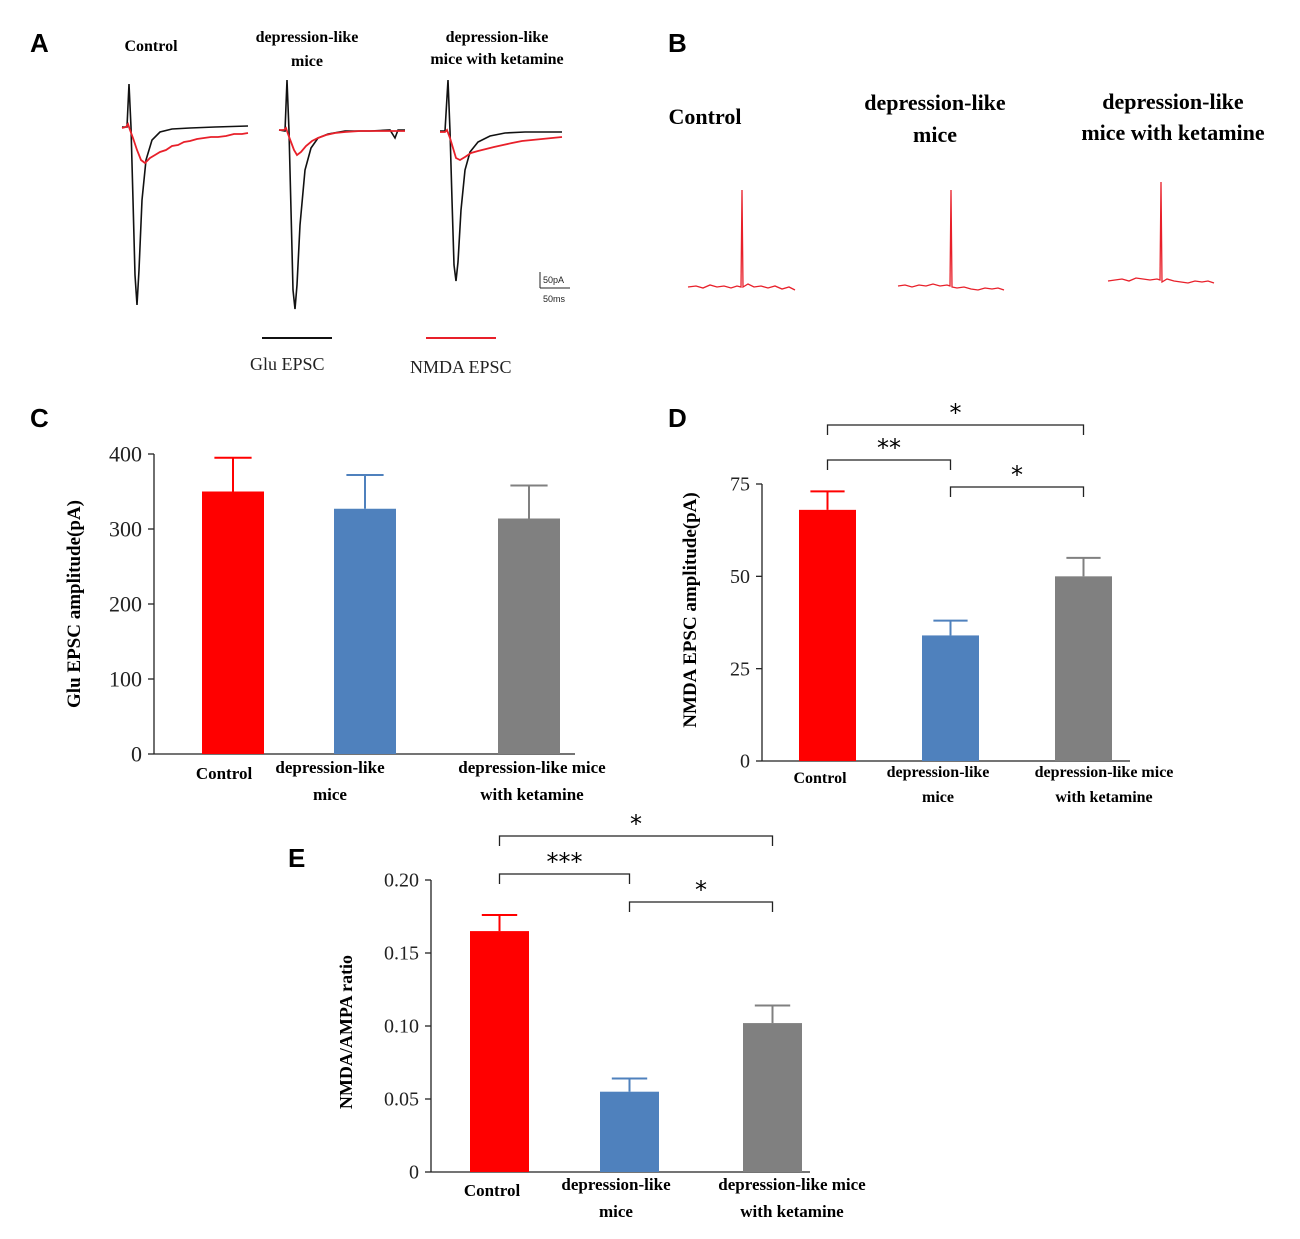  What do you see at coordinates (74, 604) in the screenshot?
I see `y-axis-label: Glu EPSC amplitude(pA)` at bounding box center [74, 604].